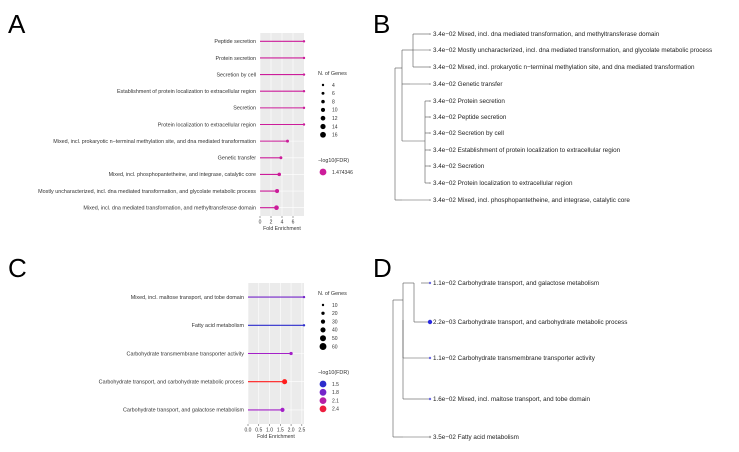 The width and height of the screenshot is (739, 452). Describe the element at coordinates (269, 431) in the screenshot. I see `x-tick-label: 1.0` at that location.